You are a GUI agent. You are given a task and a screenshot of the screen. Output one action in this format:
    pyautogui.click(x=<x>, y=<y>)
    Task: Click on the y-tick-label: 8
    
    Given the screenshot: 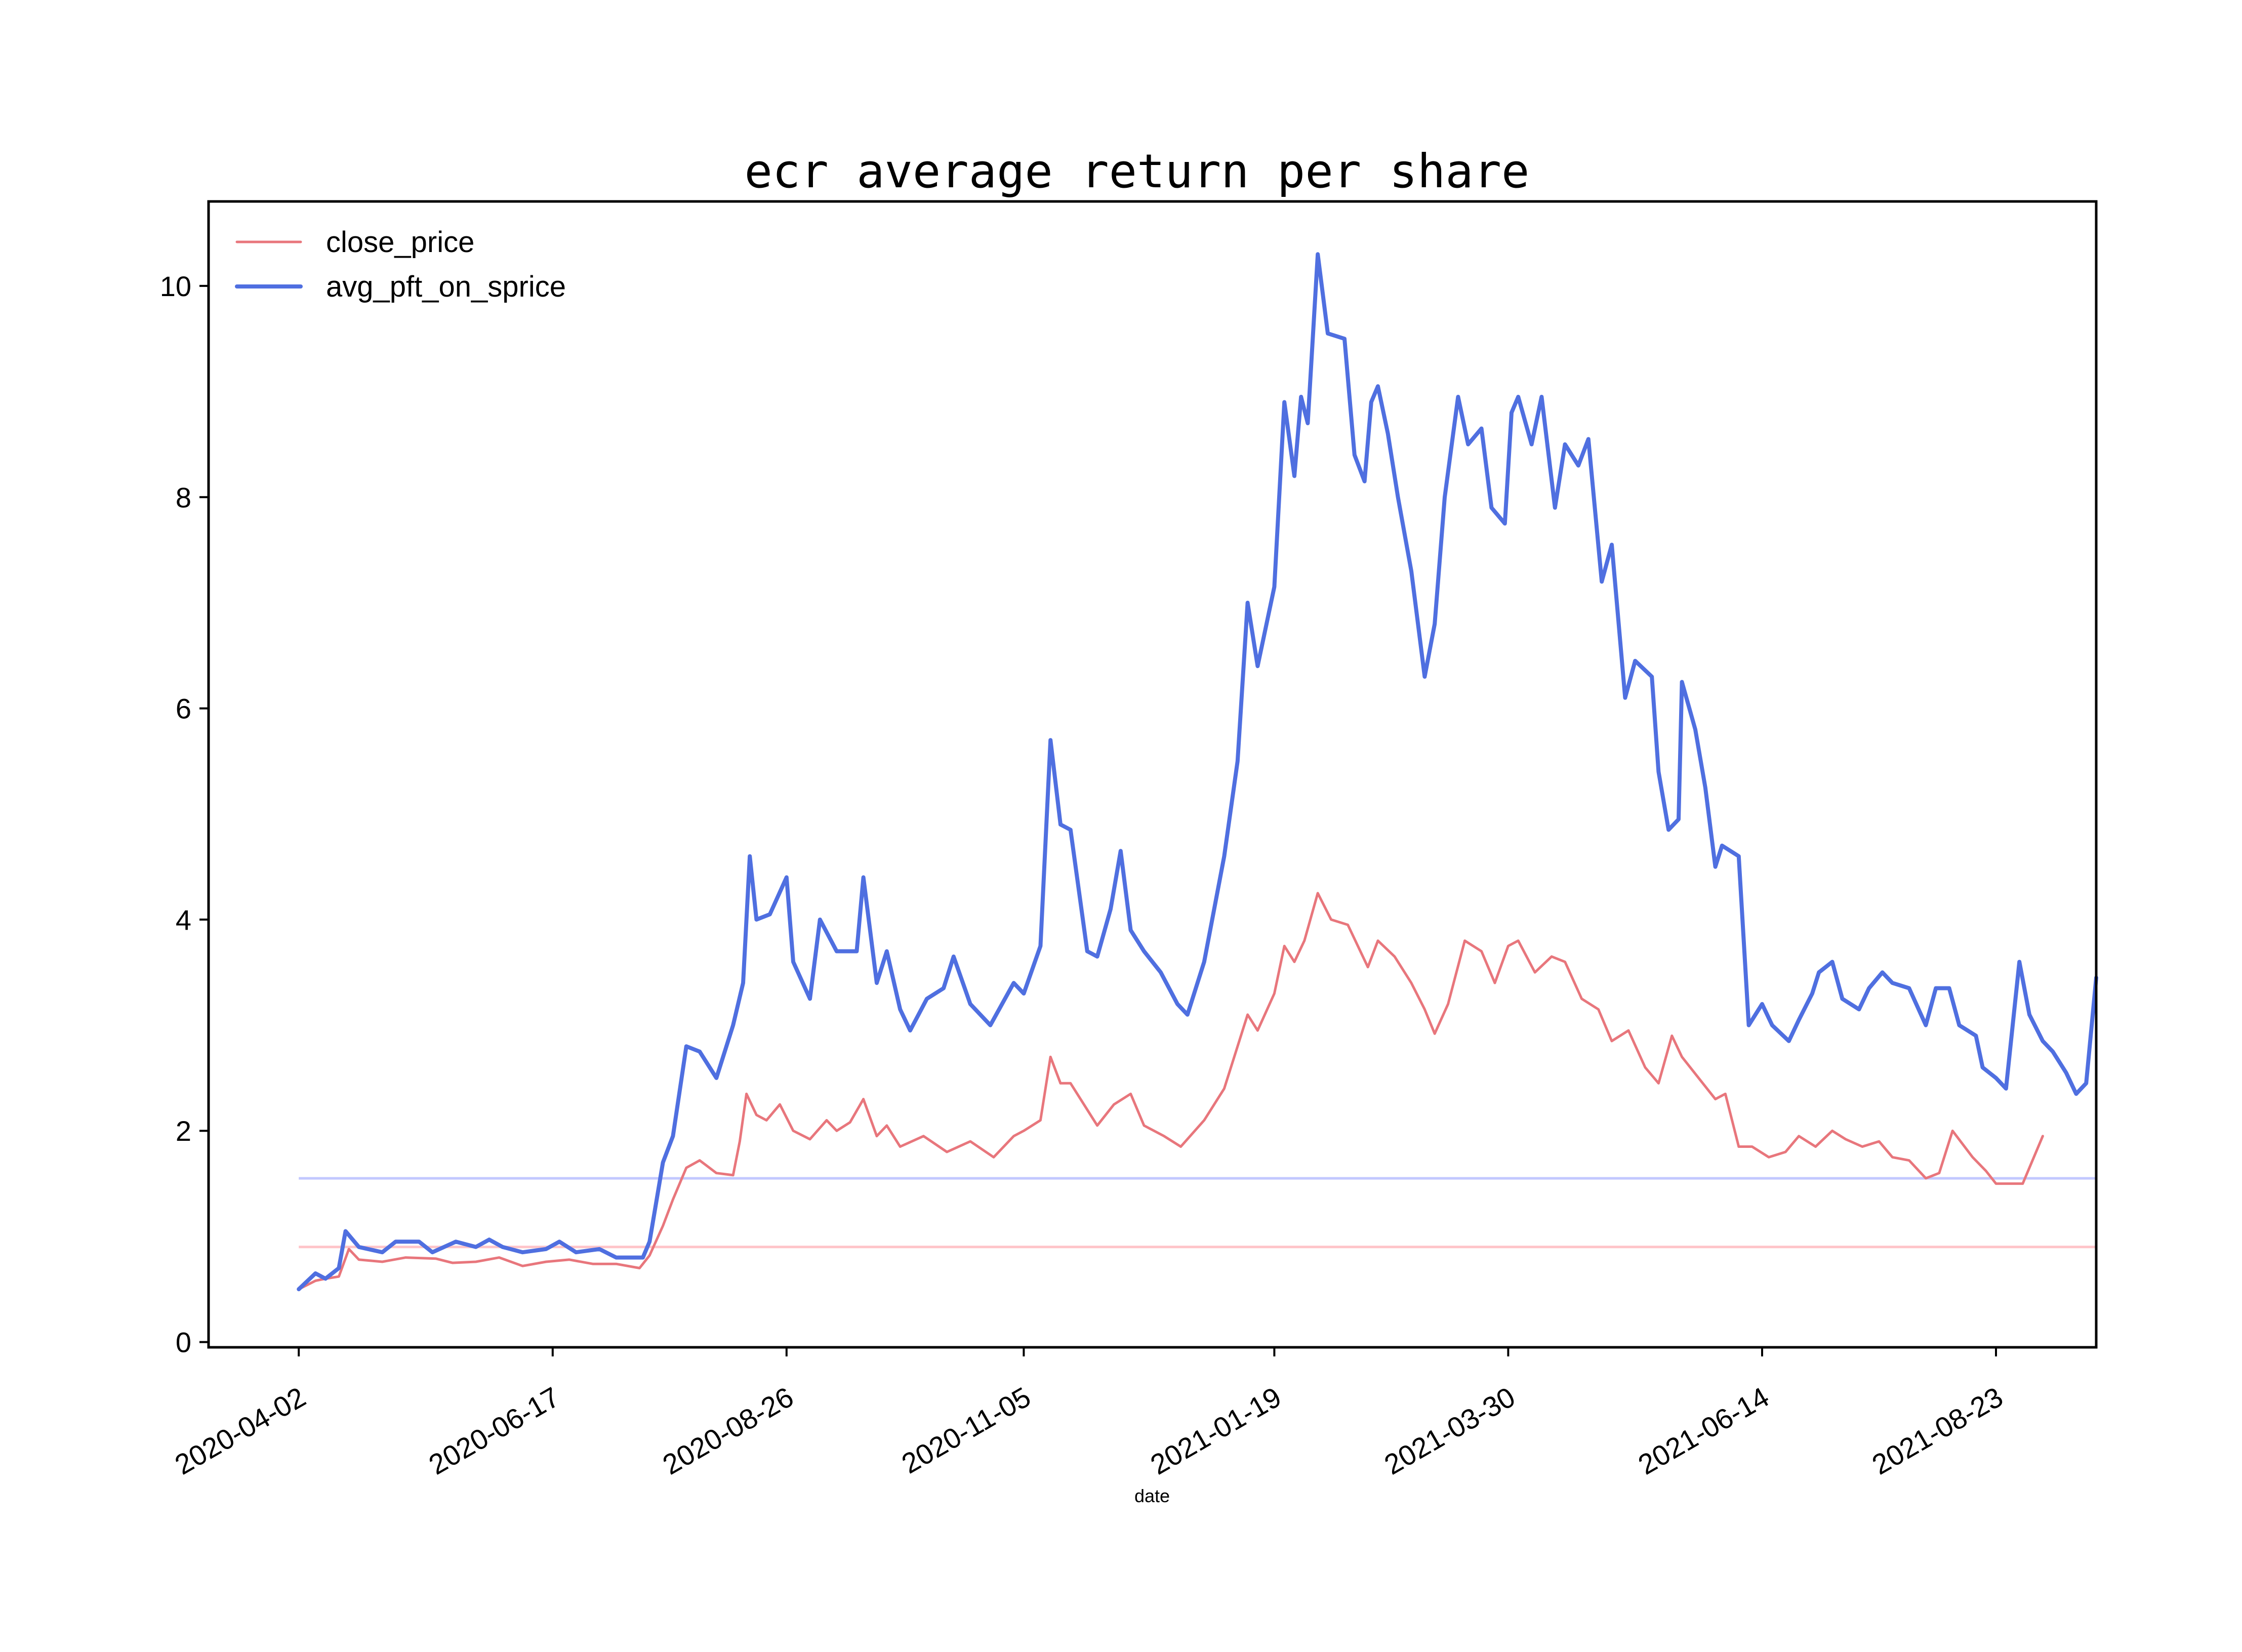 What is the action you would take?
    pyautogui.click(x=183, y=497)
    